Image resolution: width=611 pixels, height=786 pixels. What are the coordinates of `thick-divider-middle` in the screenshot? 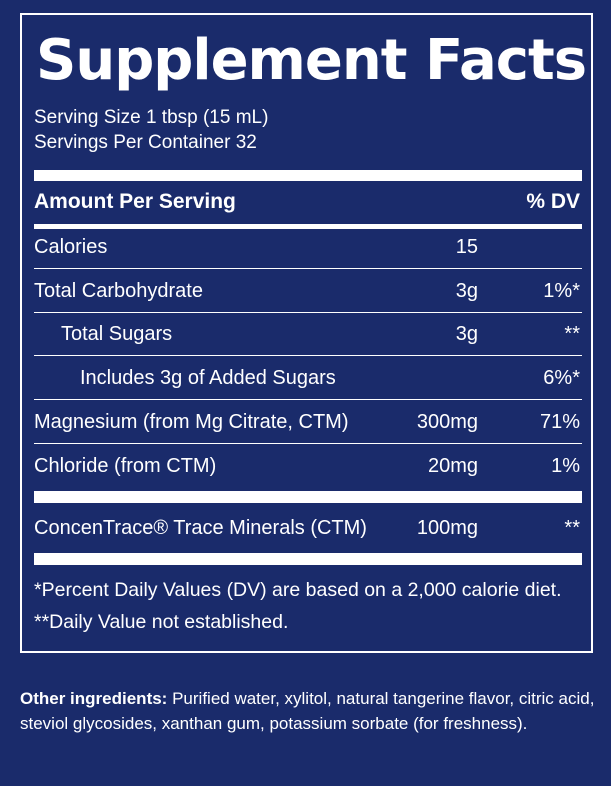 It's located at (308, 497).